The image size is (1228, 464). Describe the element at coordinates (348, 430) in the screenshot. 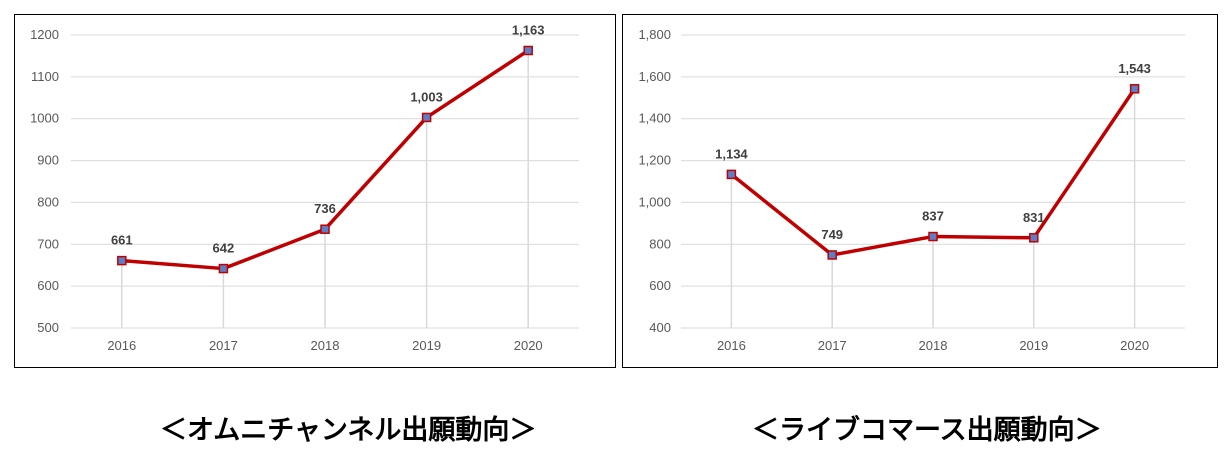

I see `omnichannel-caption: ＜オムニチャンネル出願動向＞` at that location.